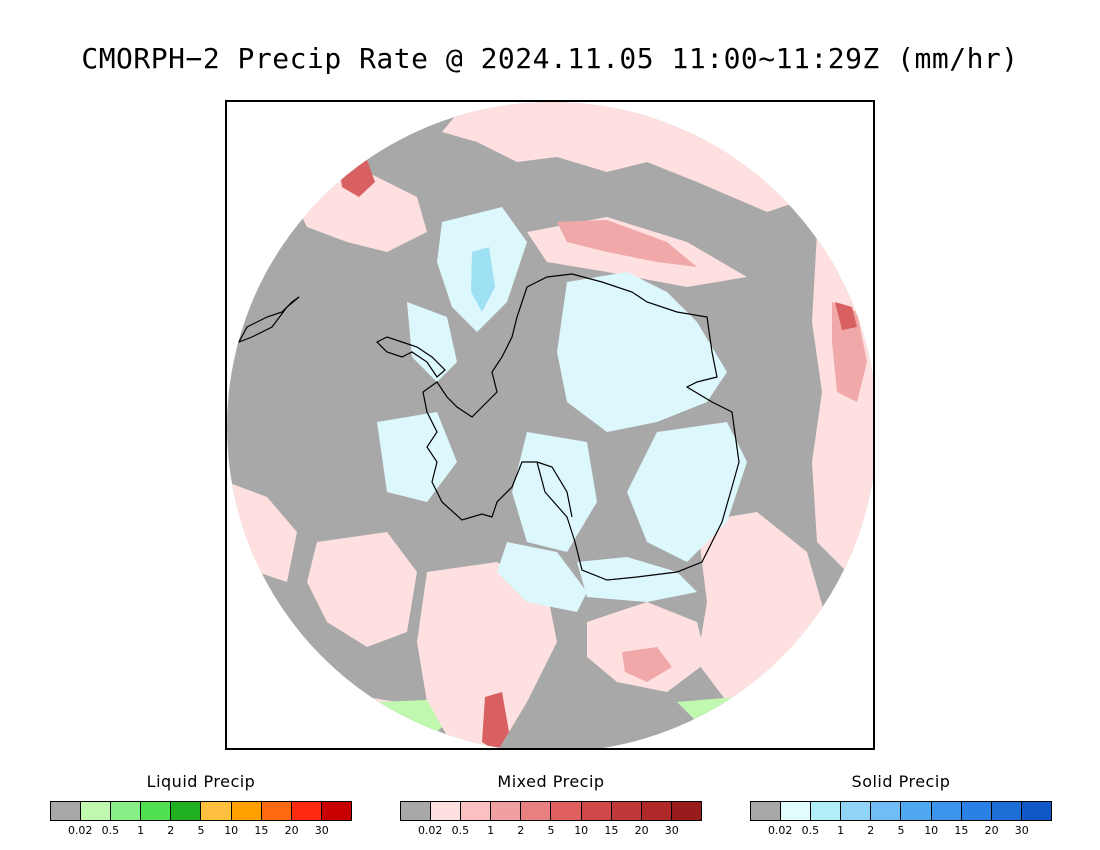 This screenshot has width=1100, height=850. Describe the element at coordinates (201, 781) in the screenshot. I see `legend-title-liquid: Liquid Precip` at that location.